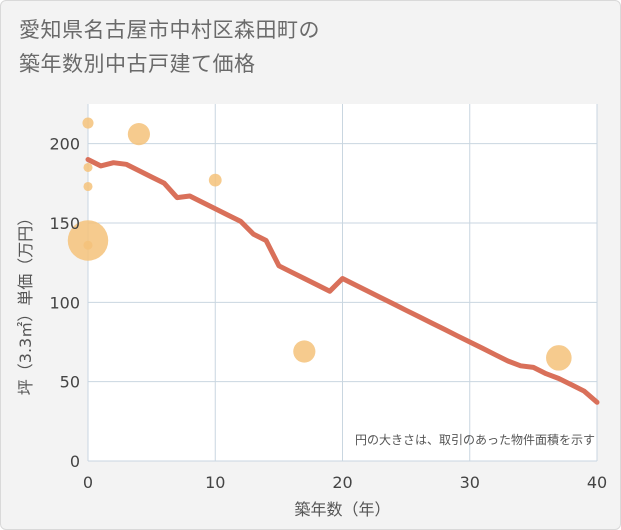  What do you see at coordinates (64, 223) in the screenshot?
I see `y-tick-label: 150` at bounding box center [64, 223].